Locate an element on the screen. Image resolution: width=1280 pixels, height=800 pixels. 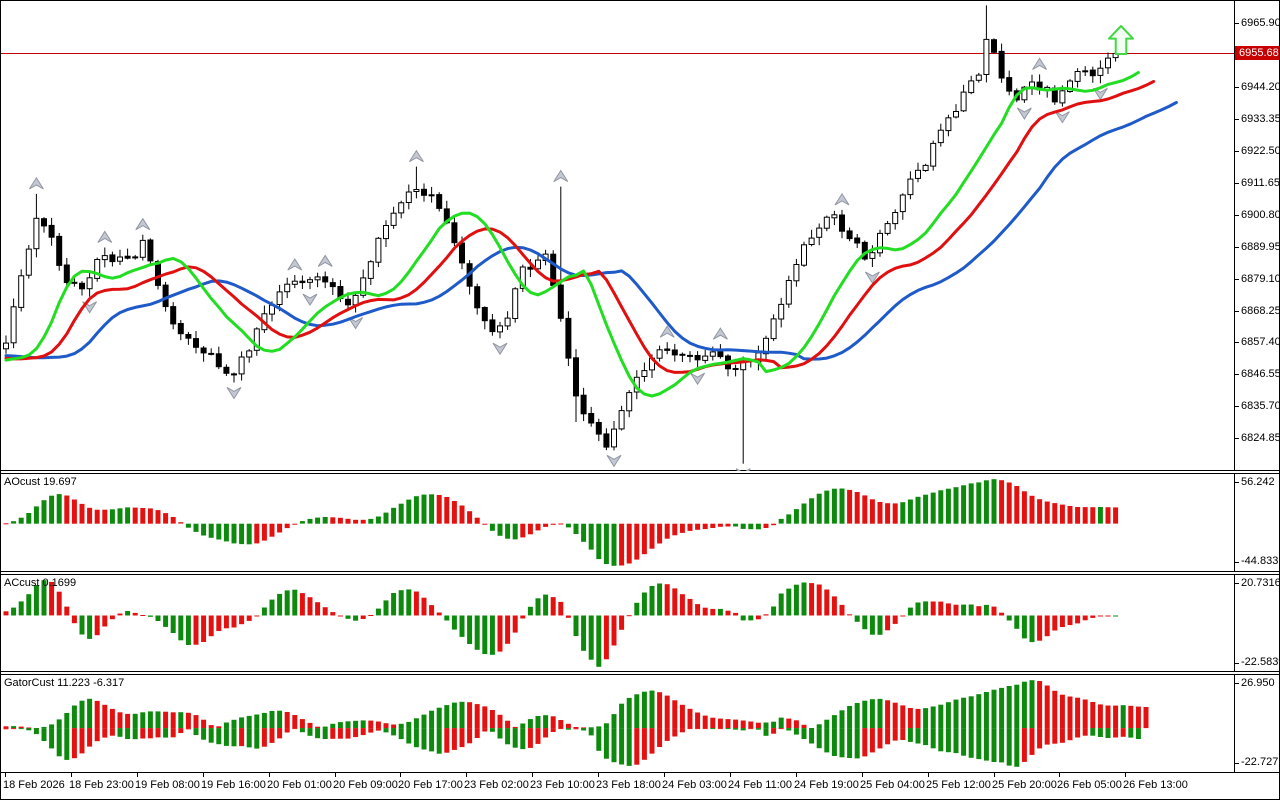
ac-indicator-canvas is located at coordinates (617, 623).